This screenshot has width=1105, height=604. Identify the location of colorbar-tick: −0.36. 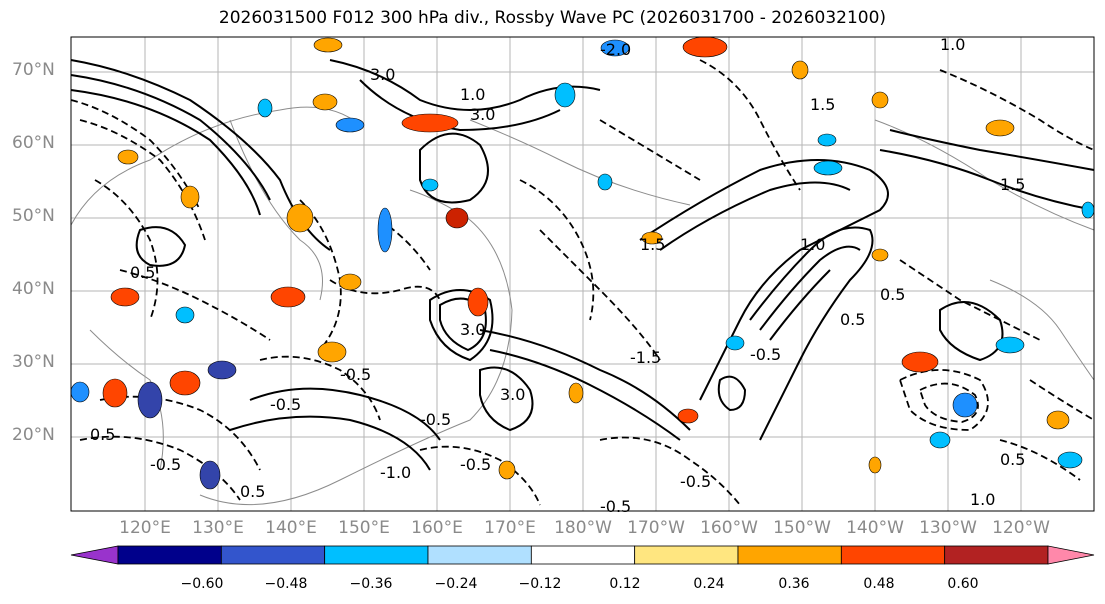
(371, 584).